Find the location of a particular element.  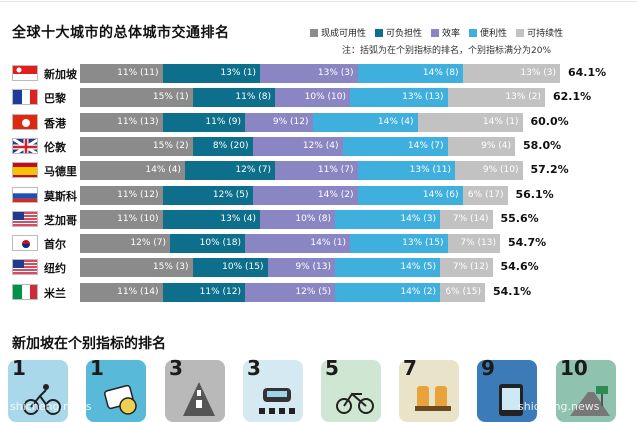

city-label: 伦敦 is located at coordinates (55, 147).